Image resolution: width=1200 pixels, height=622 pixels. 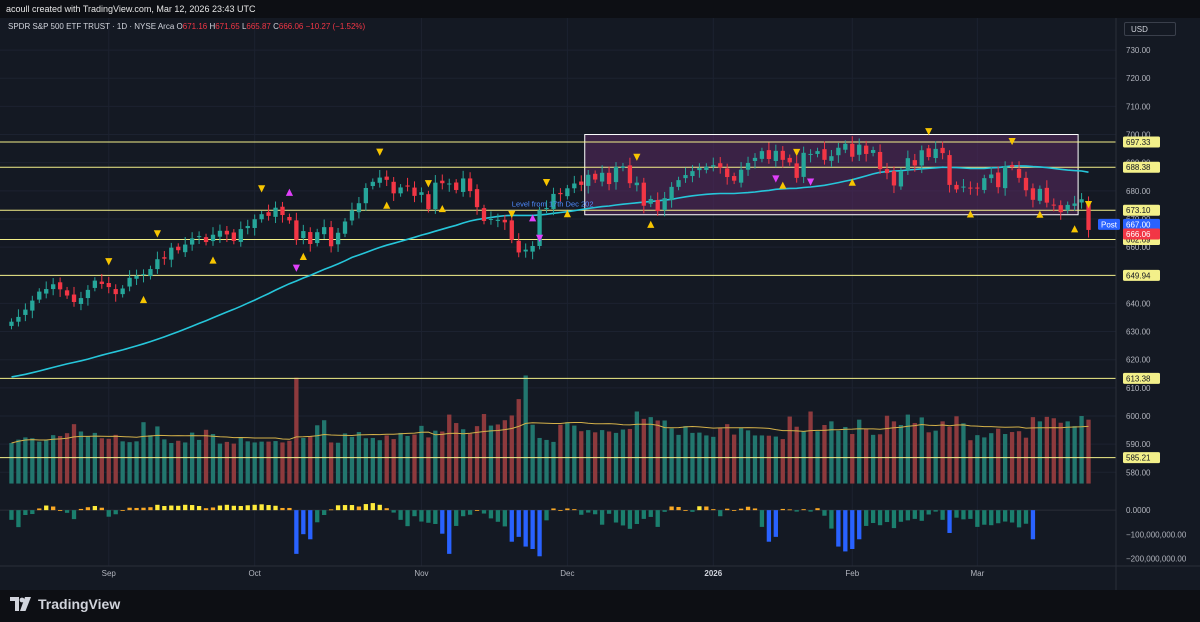 What do you see at coordinates (831, 175) in the screenshot?
I see `range-box` at bounding box center [831, 175].